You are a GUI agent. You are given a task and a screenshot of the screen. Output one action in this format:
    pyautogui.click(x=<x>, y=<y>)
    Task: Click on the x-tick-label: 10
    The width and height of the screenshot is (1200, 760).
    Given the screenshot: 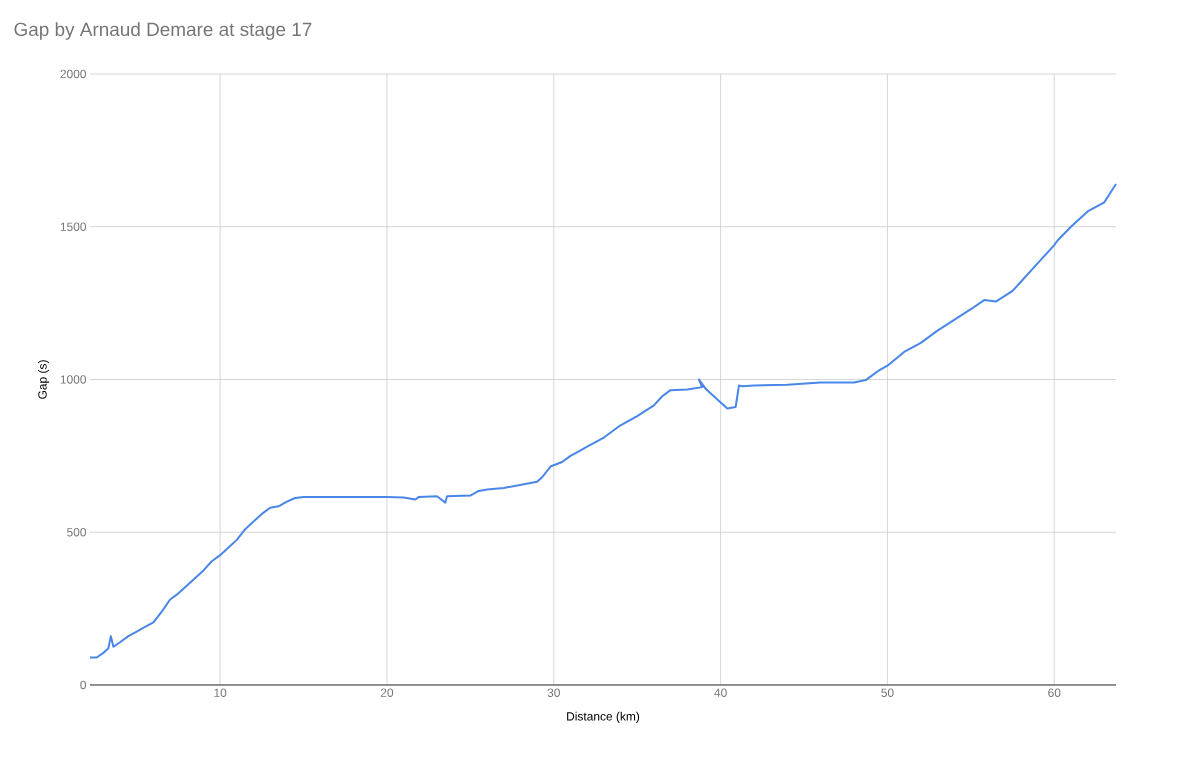 What is the action you would take?
    pyautogui.click(x=220, y=692)
    